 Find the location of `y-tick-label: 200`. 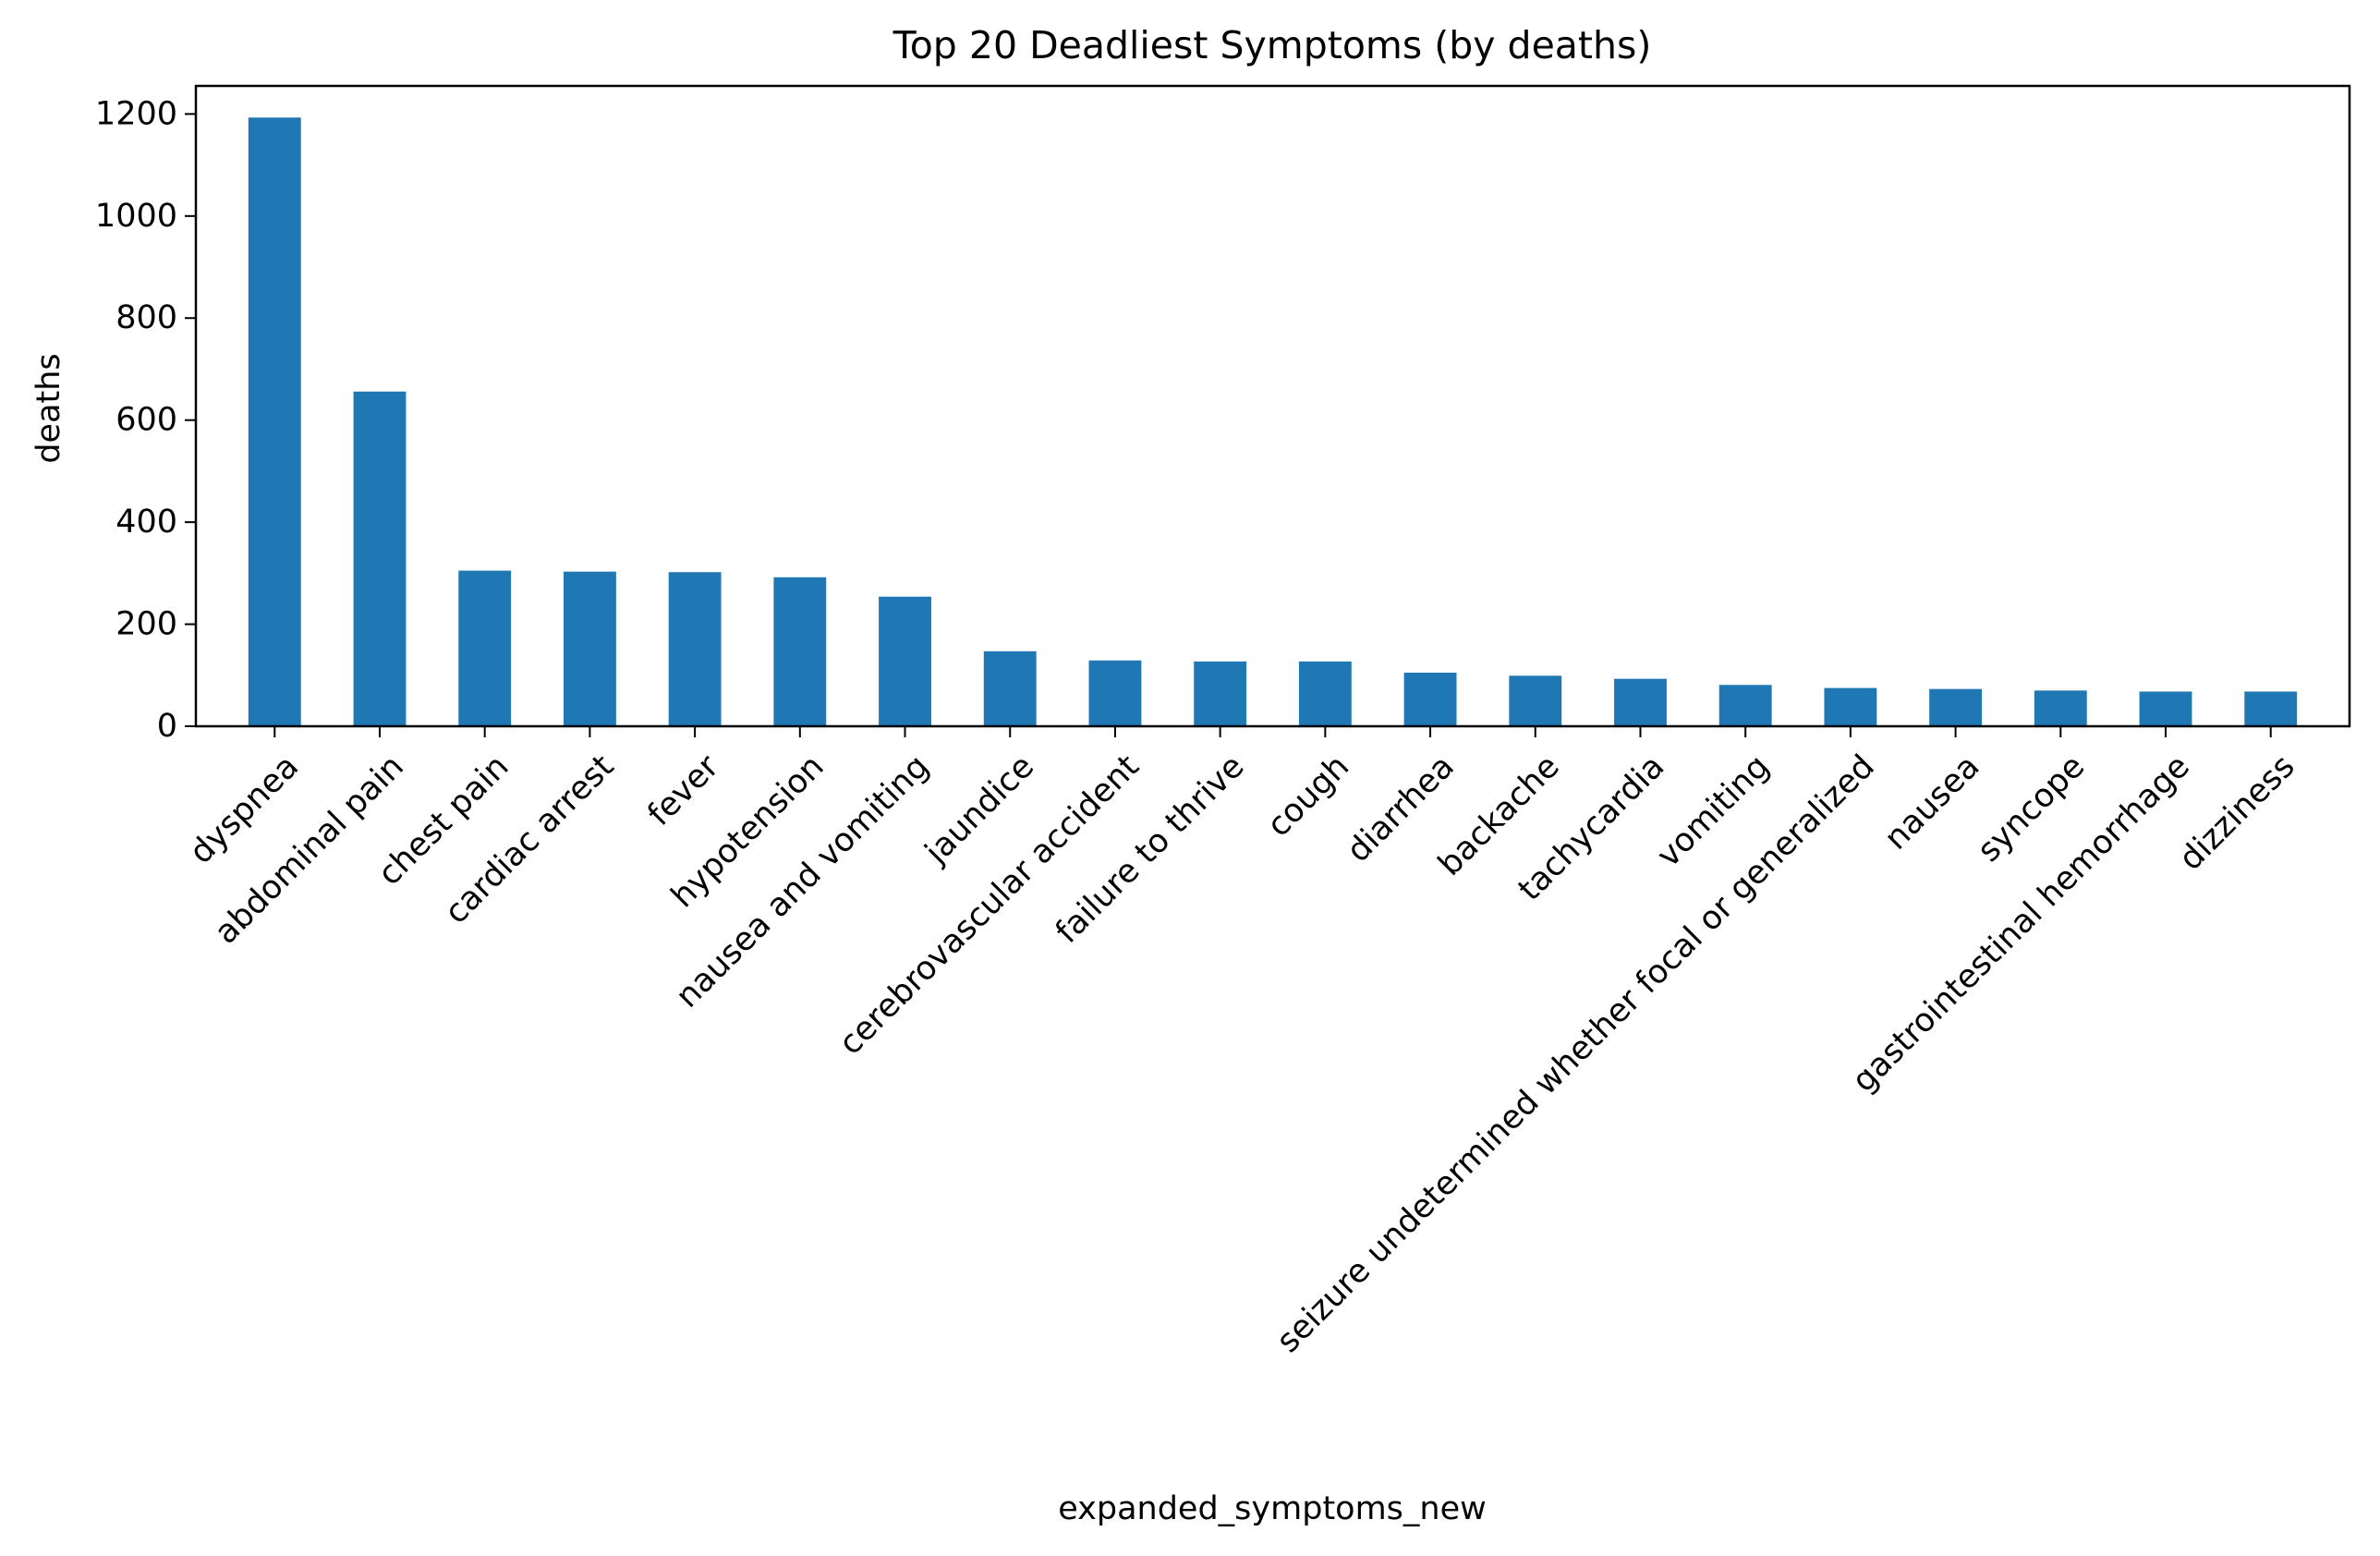

y-tick-label: 200 is located at coordinates (146, 624).